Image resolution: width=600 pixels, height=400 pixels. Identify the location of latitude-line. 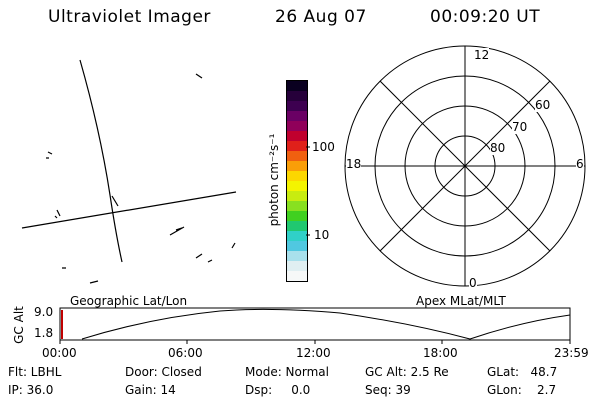
(129, 210).